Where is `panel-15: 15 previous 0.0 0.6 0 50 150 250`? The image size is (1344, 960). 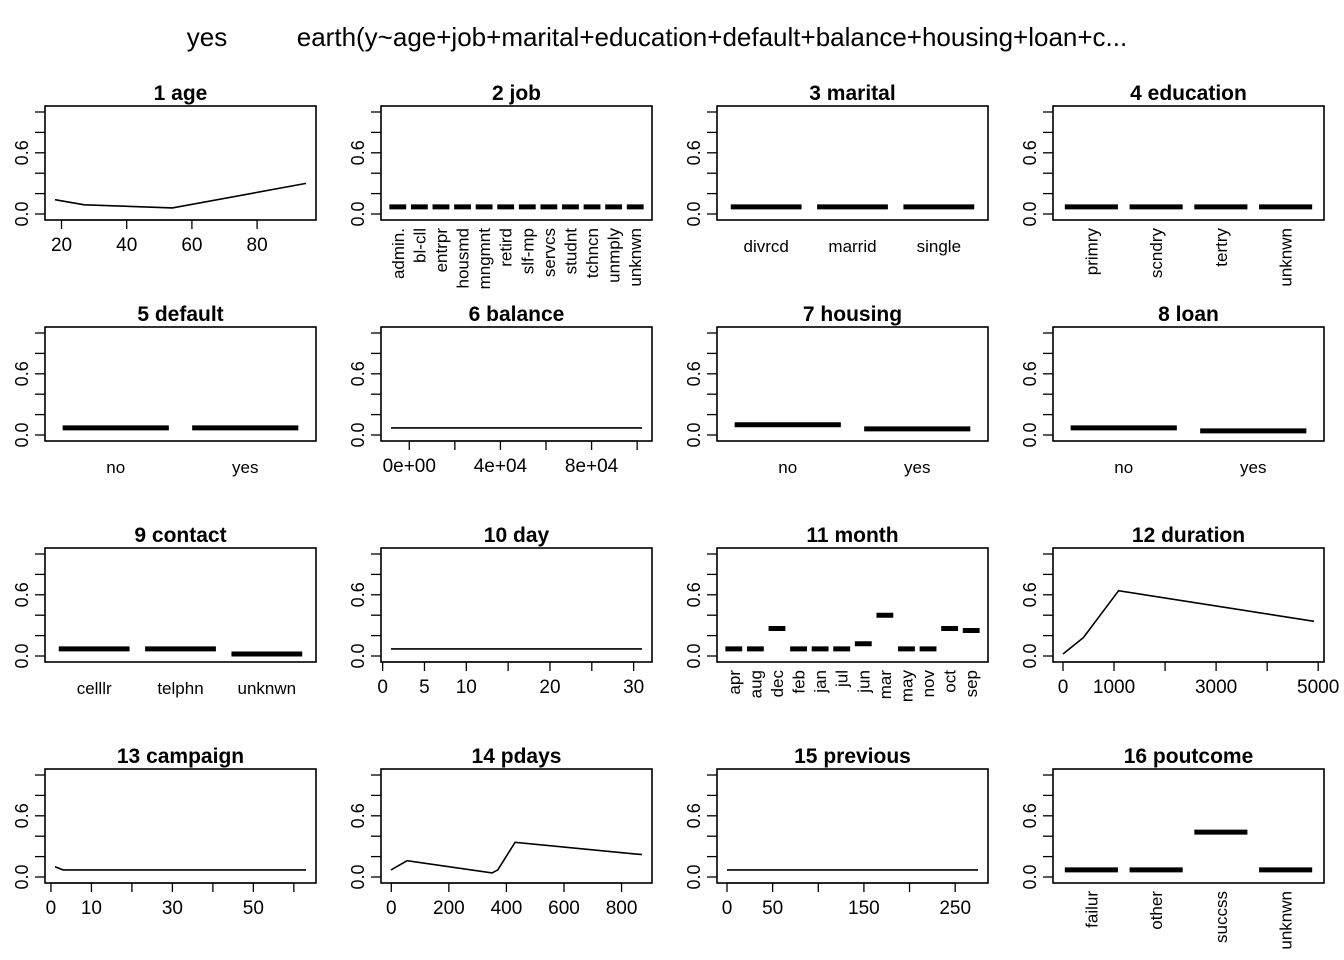
panel-15: 15 previous 0.0 0.6 0 50 150 250 is located at coordinates (836, 832).